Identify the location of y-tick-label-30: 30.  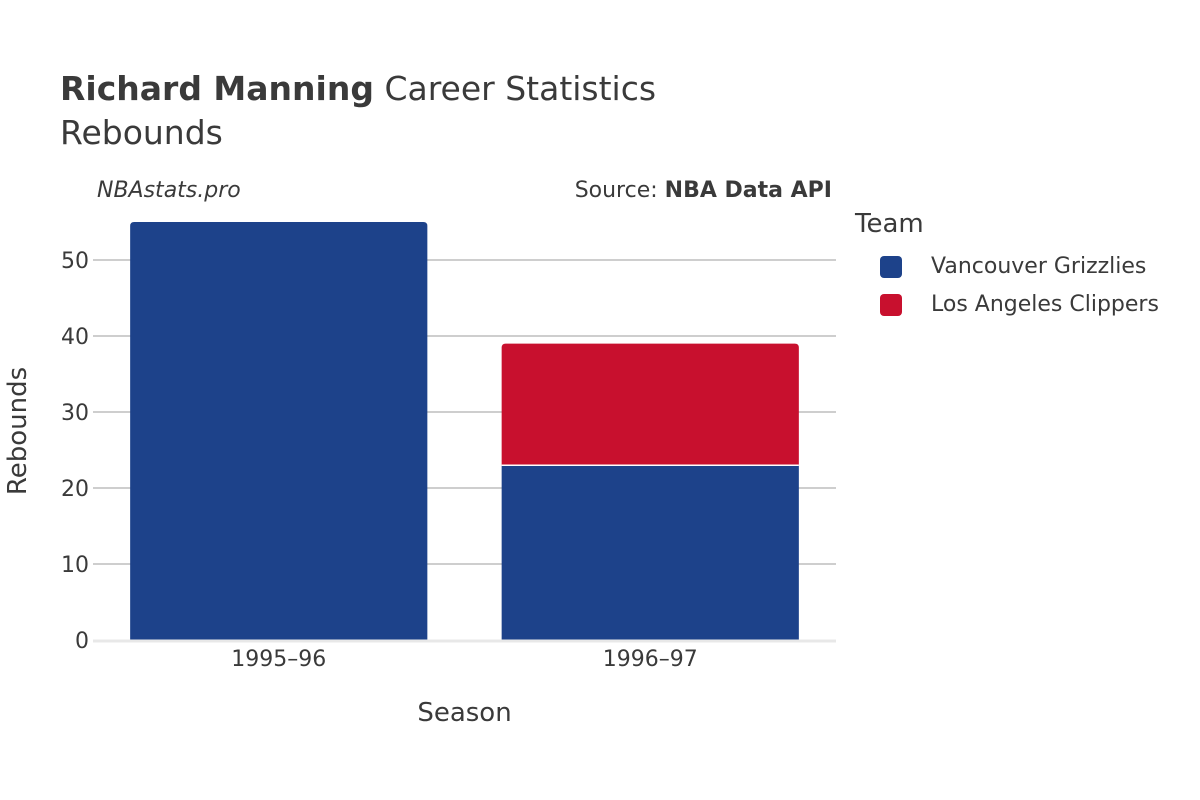
(75, 413).